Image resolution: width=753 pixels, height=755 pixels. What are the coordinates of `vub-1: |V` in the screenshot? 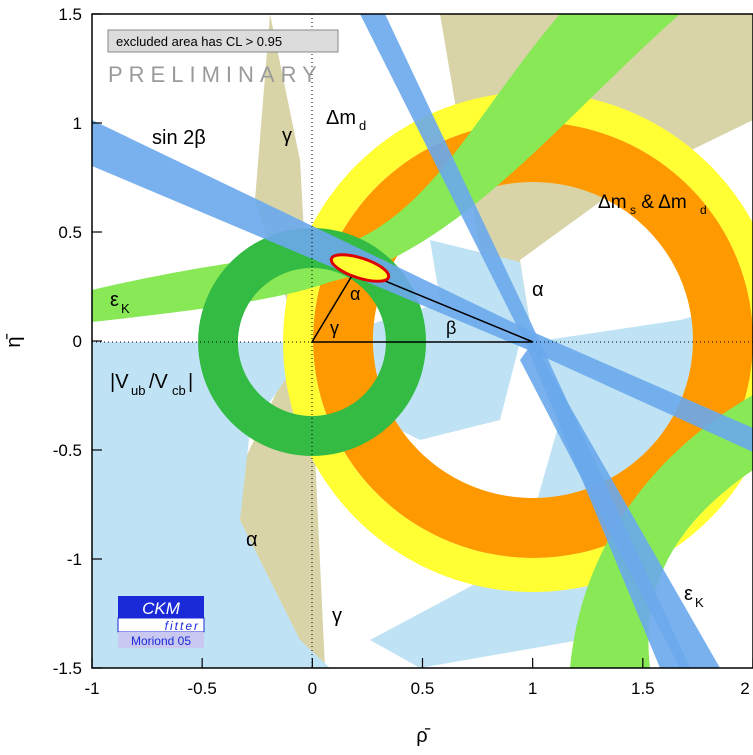 It's located at (119, 382).